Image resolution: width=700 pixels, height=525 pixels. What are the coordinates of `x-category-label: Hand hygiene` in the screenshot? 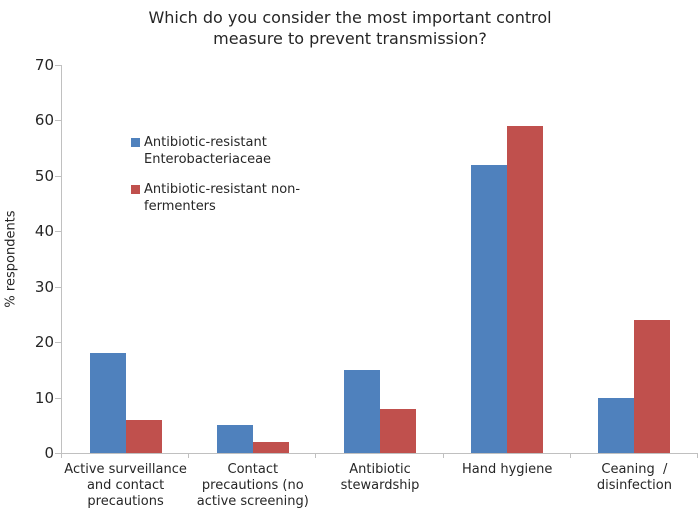 It's located at (507, 469).